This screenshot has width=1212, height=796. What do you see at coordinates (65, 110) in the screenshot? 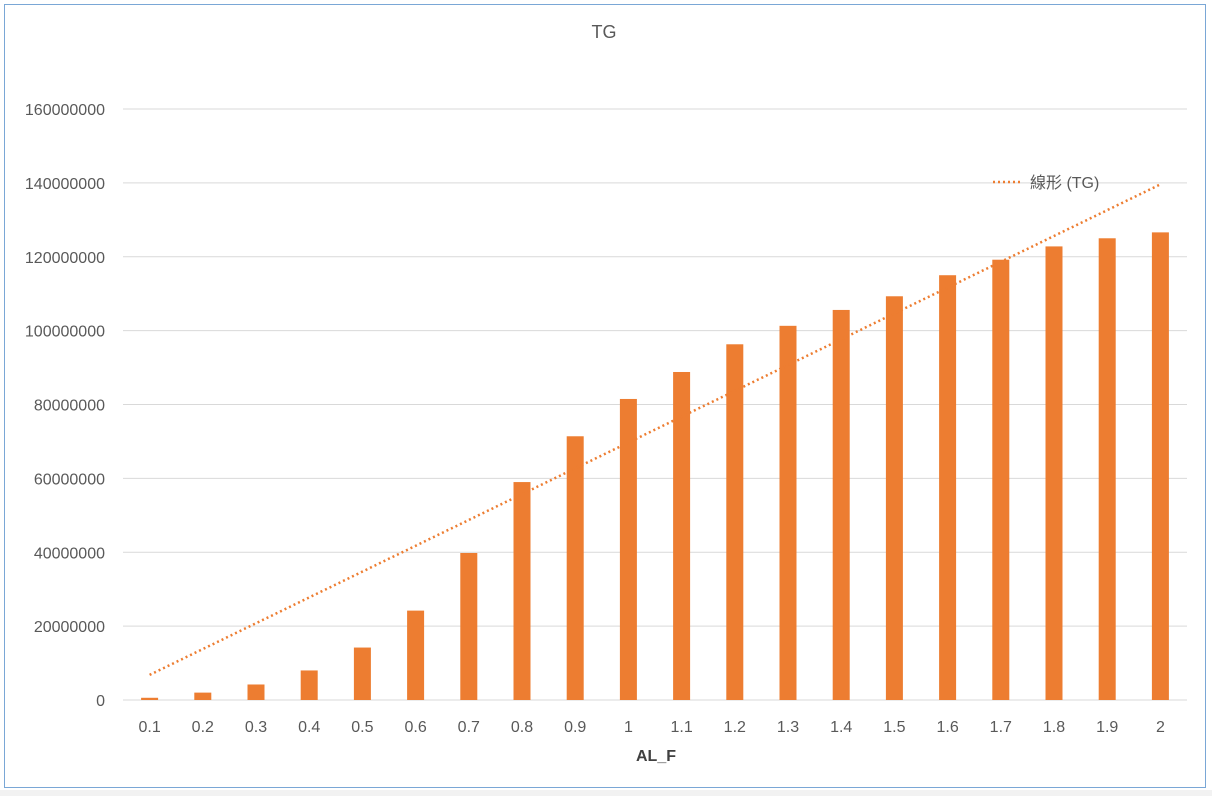
I see `y-tick-label: 160000000` at bounding box center [65, 110].